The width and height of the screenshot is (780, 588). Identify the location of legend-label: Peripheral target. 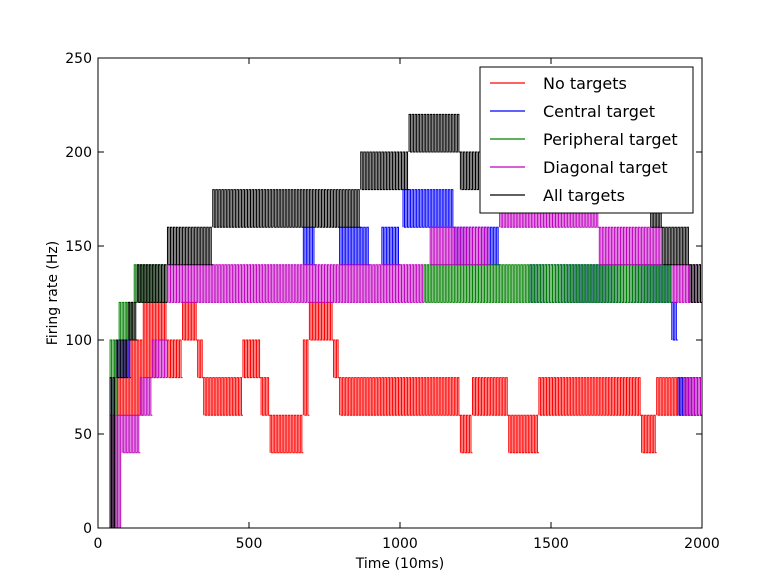
(610, 139).